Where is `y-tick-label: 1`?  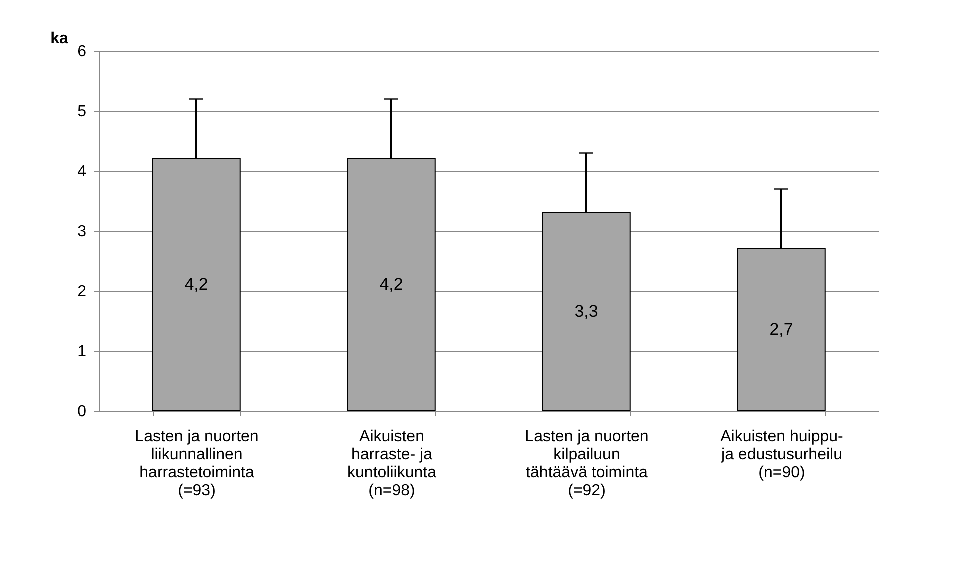
y-tick-label: 1 is located at coordinates (82, 352).